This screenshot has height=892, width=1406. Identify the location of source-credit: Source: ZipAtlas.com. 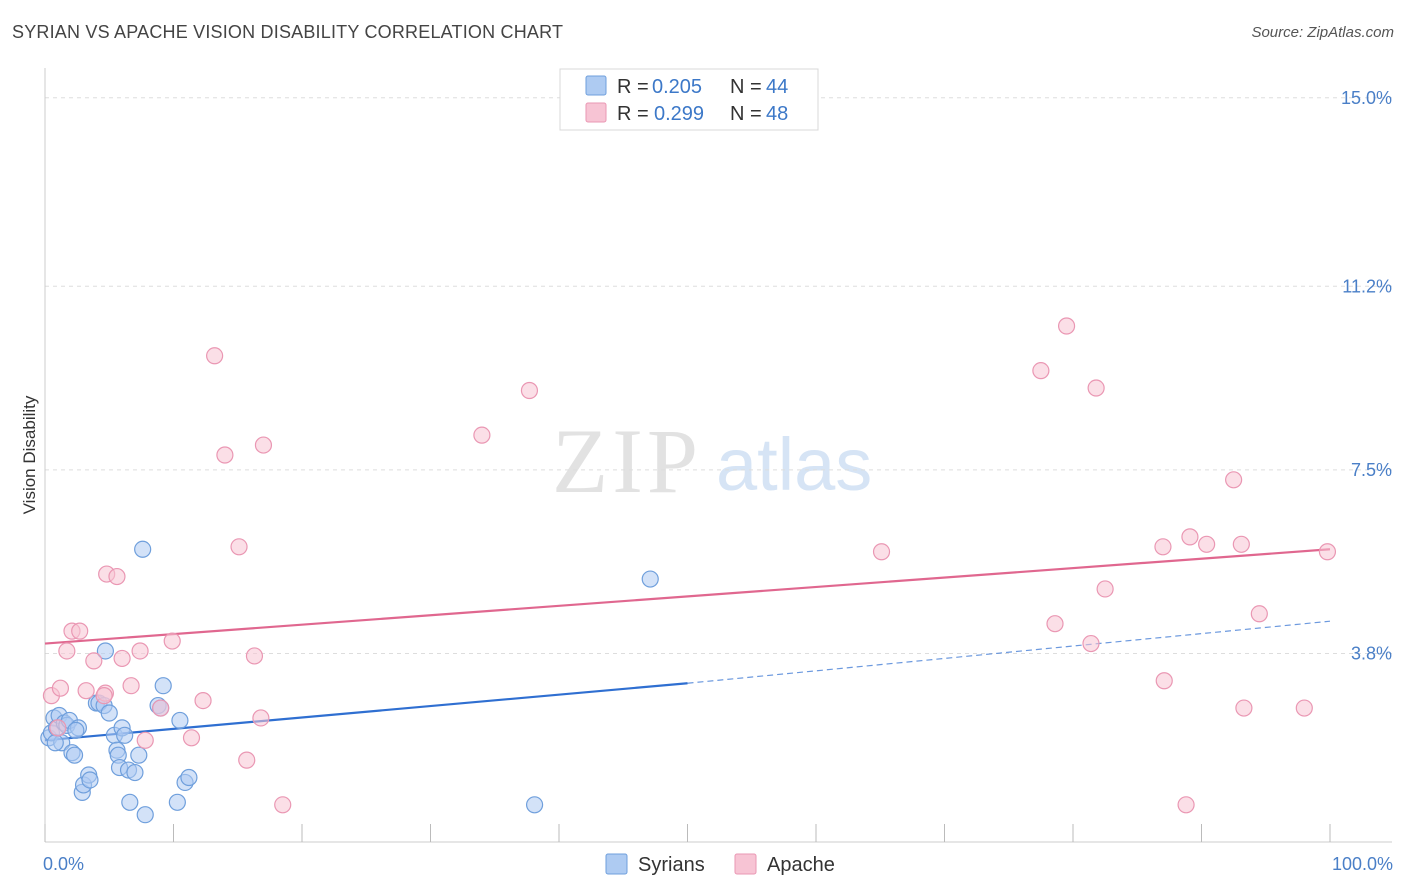
(1322, 32).